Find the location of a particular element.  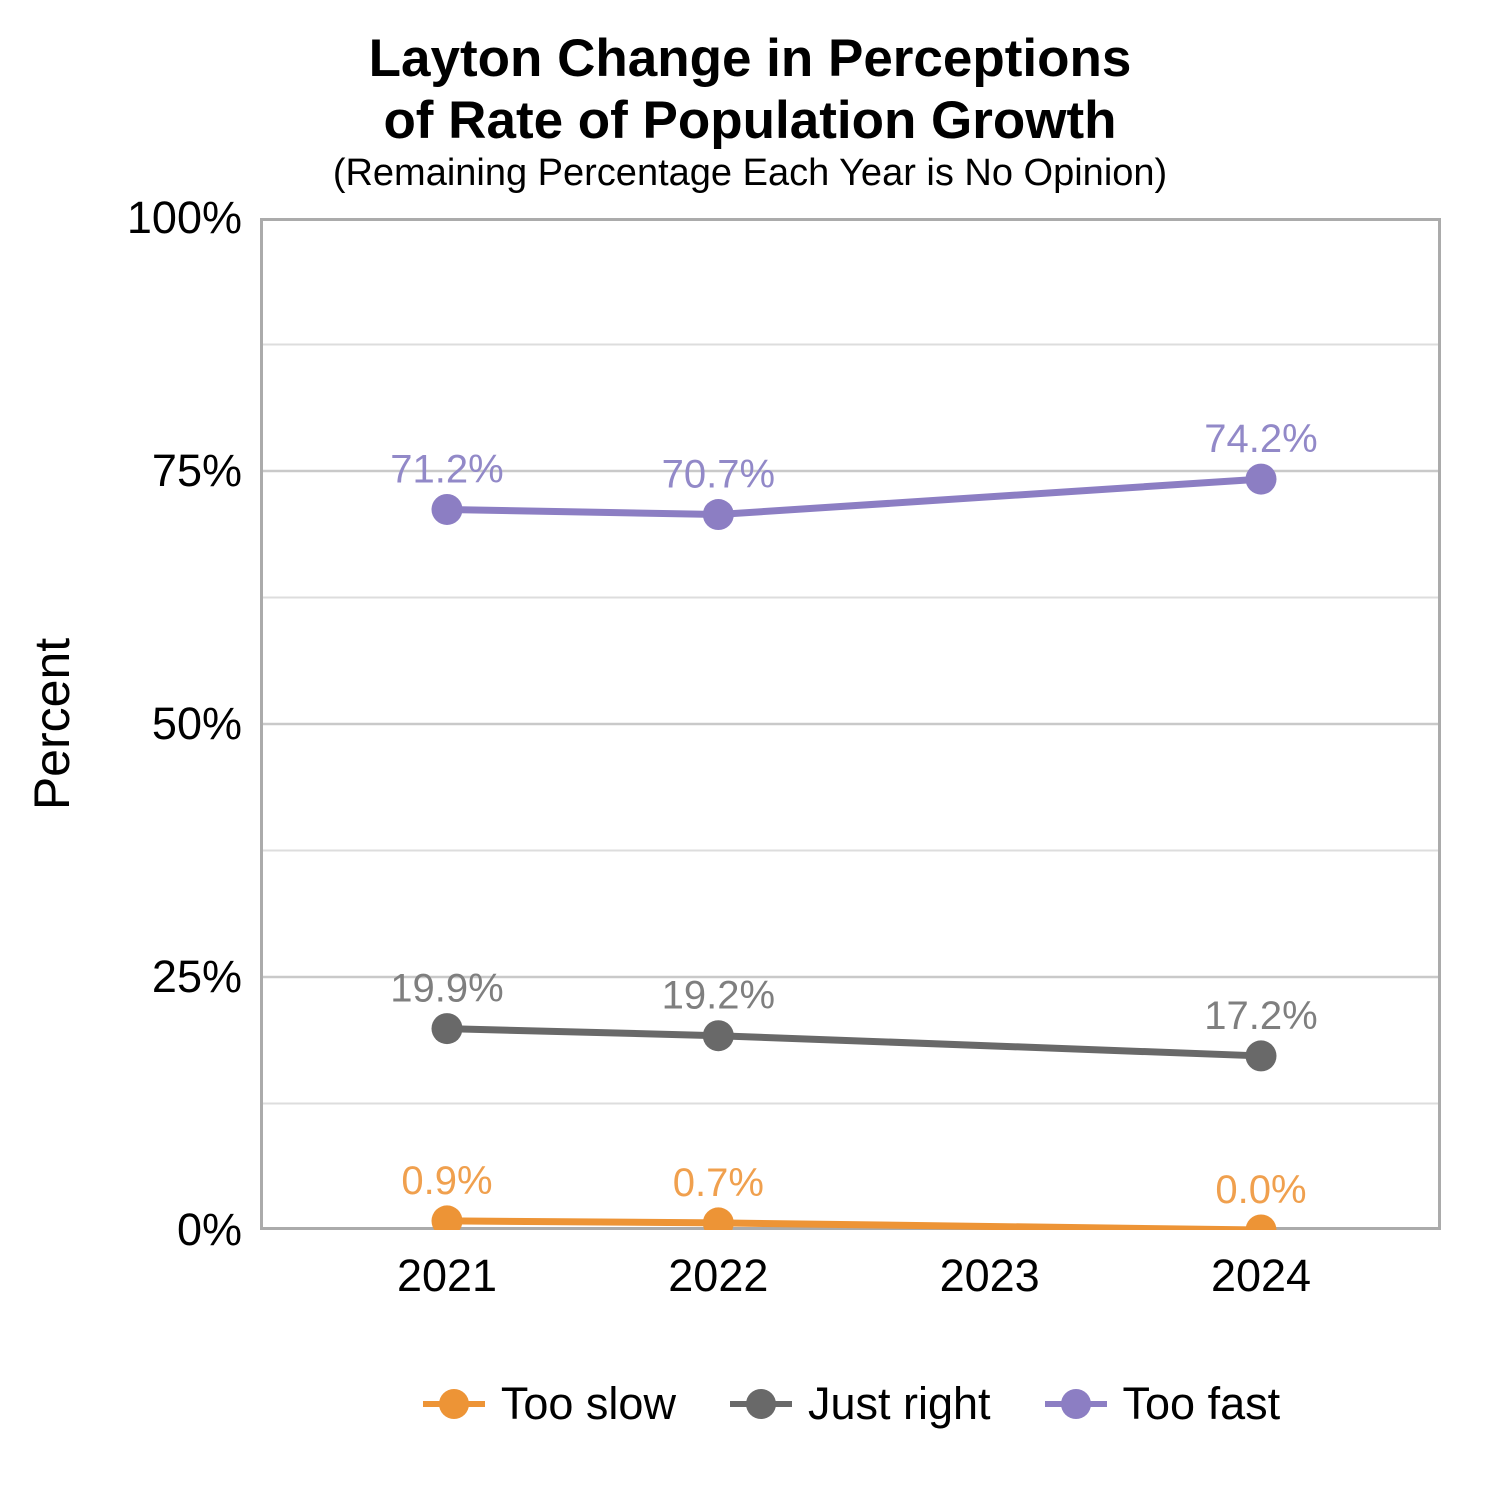

y-tick-label: 0% is located at coordinates (209, 1229).